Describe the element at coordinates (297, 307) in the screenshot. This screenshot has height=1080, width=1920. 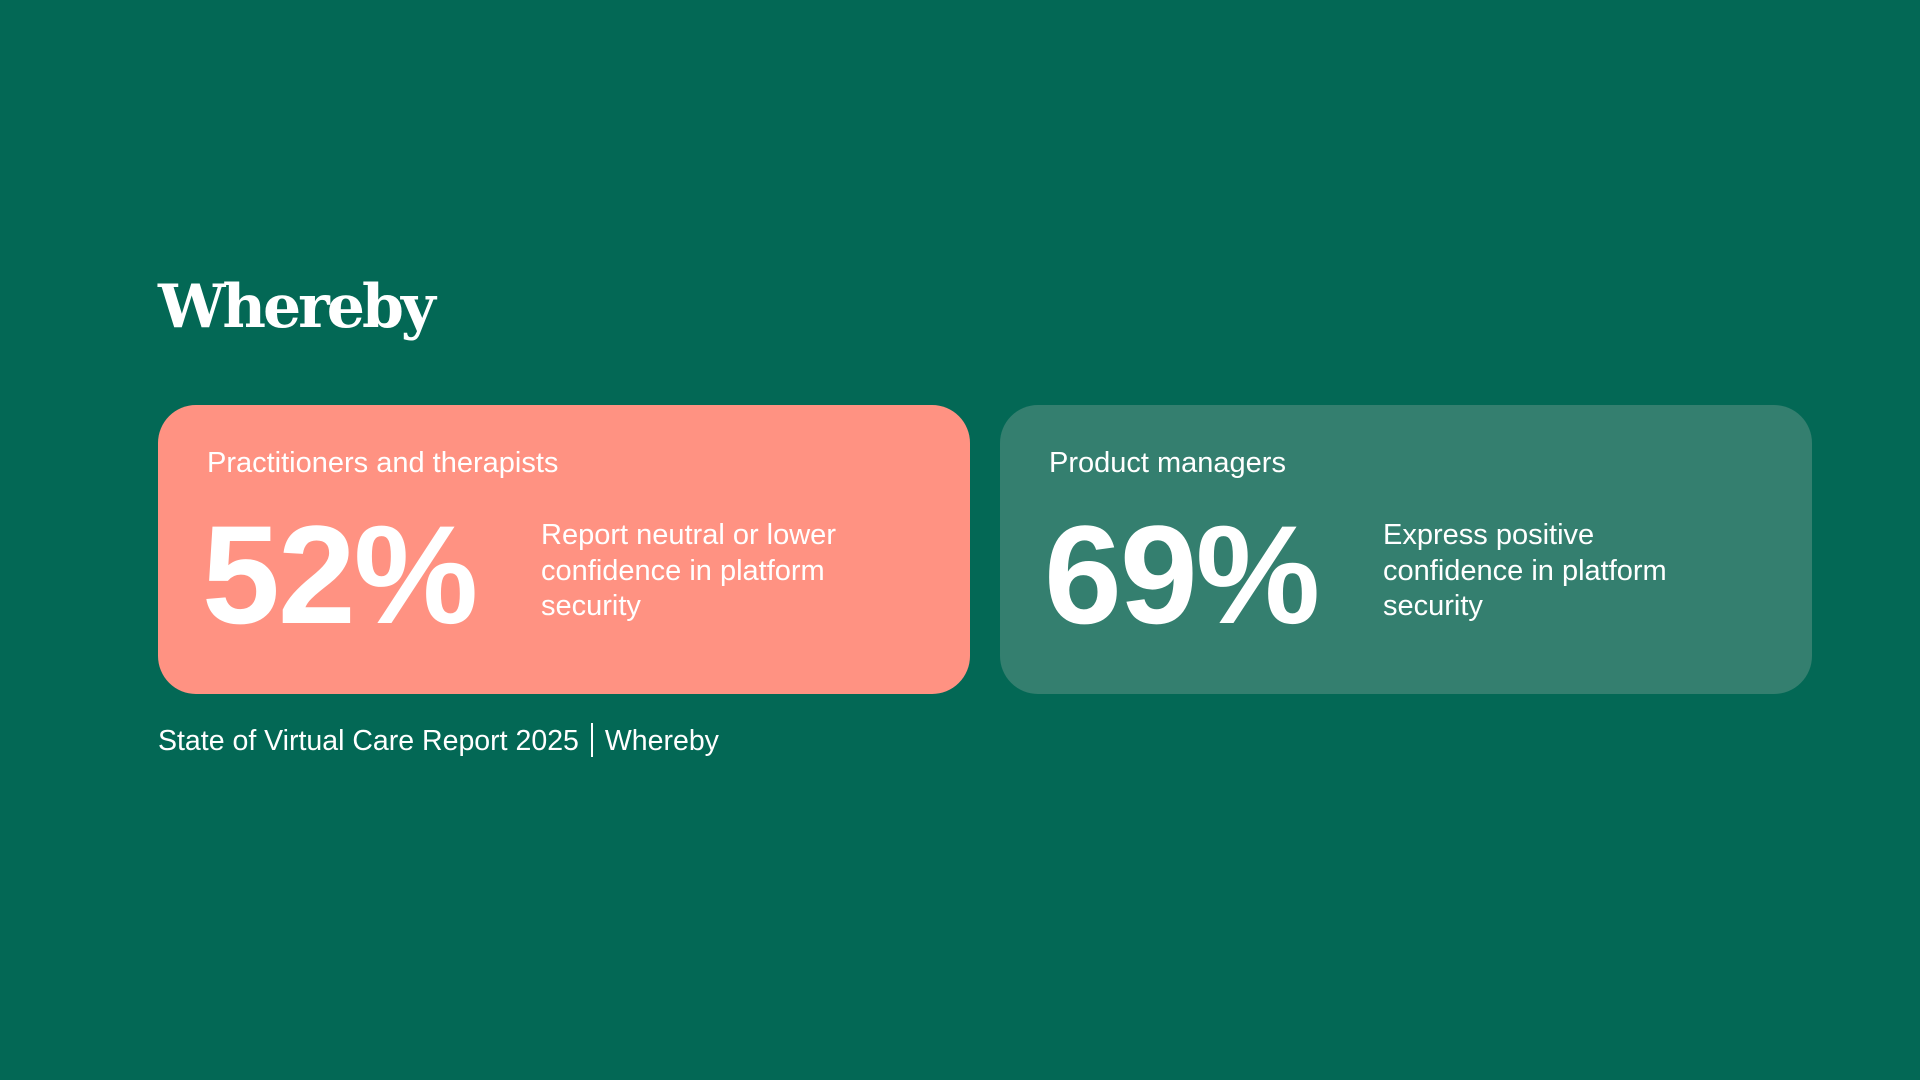
I see `whereby-logo: Whereby` at that location.